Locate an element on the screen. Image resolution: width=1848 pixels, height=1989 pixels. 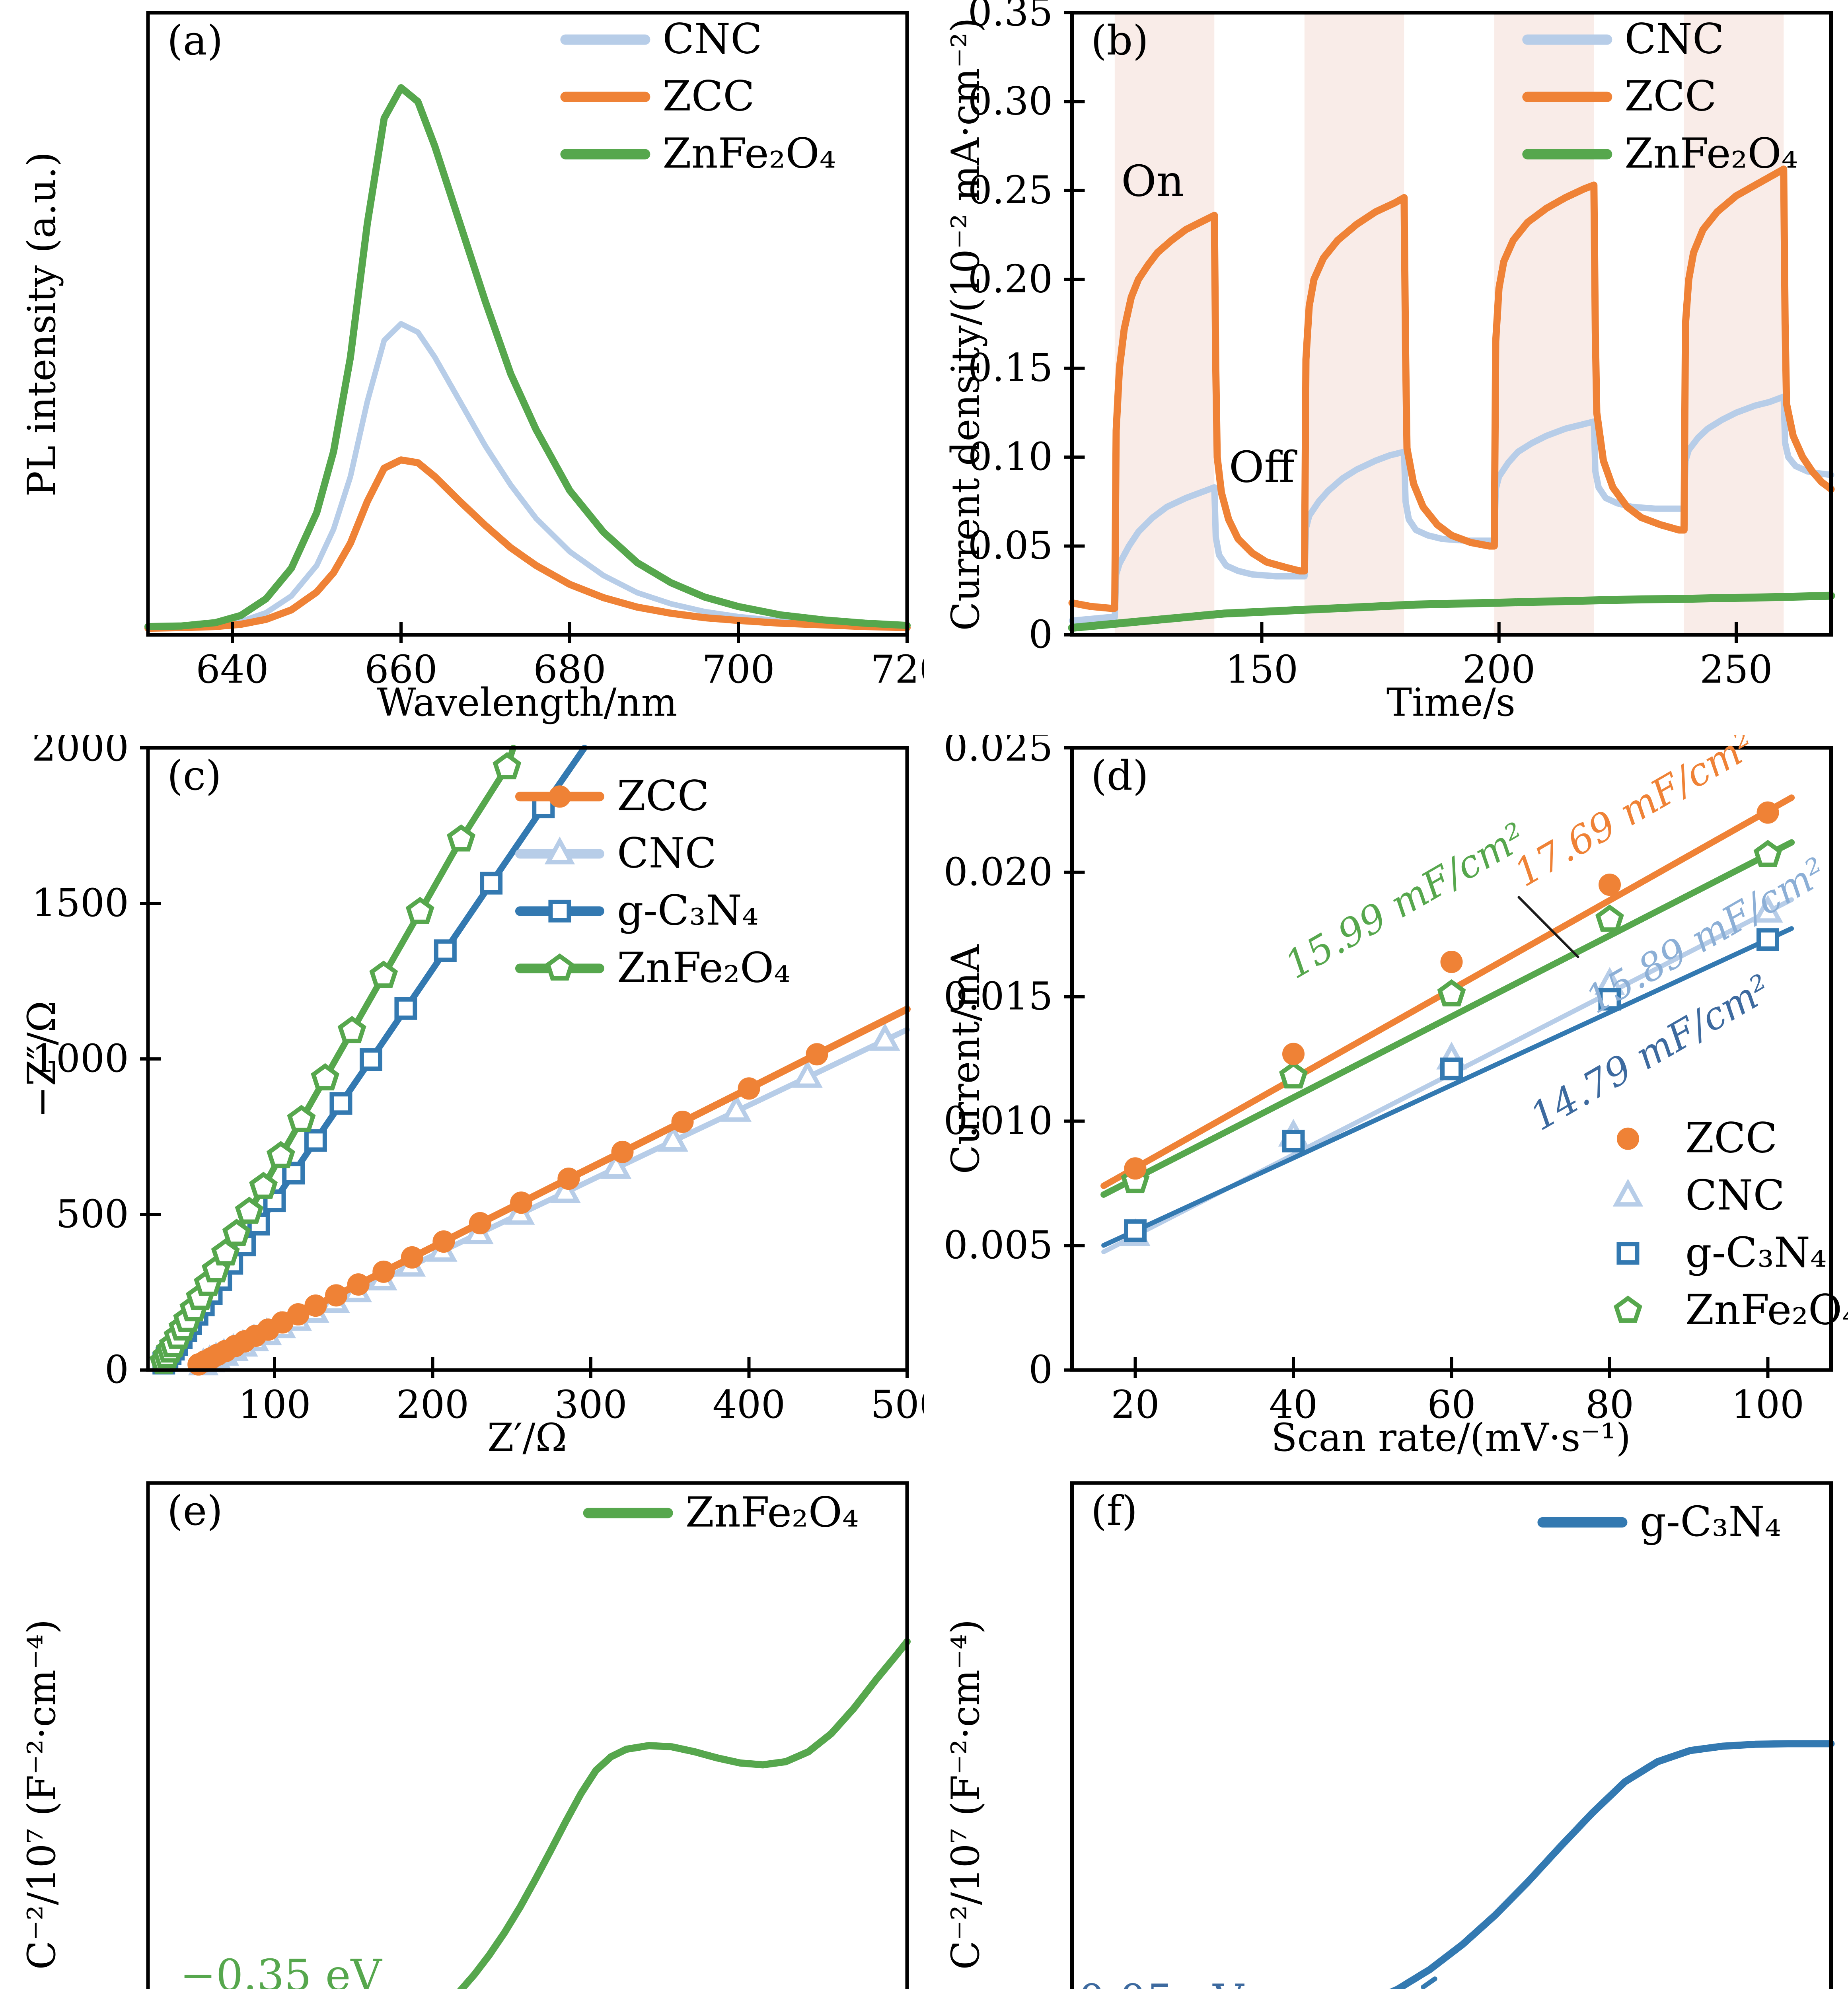
y-tick-label: 0.30 is located at coordinates (1011, 101).